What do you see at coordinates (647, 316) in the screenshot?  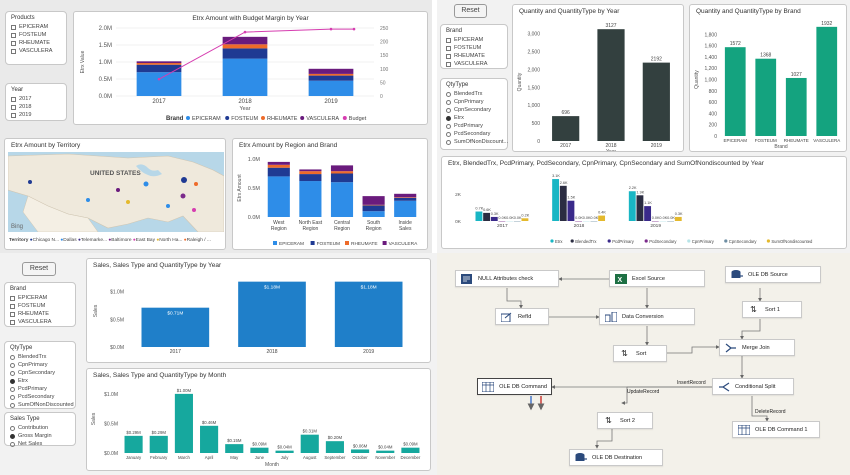 I see `data-conversion-node: Data Conversion` at bounding box center [647, 316].